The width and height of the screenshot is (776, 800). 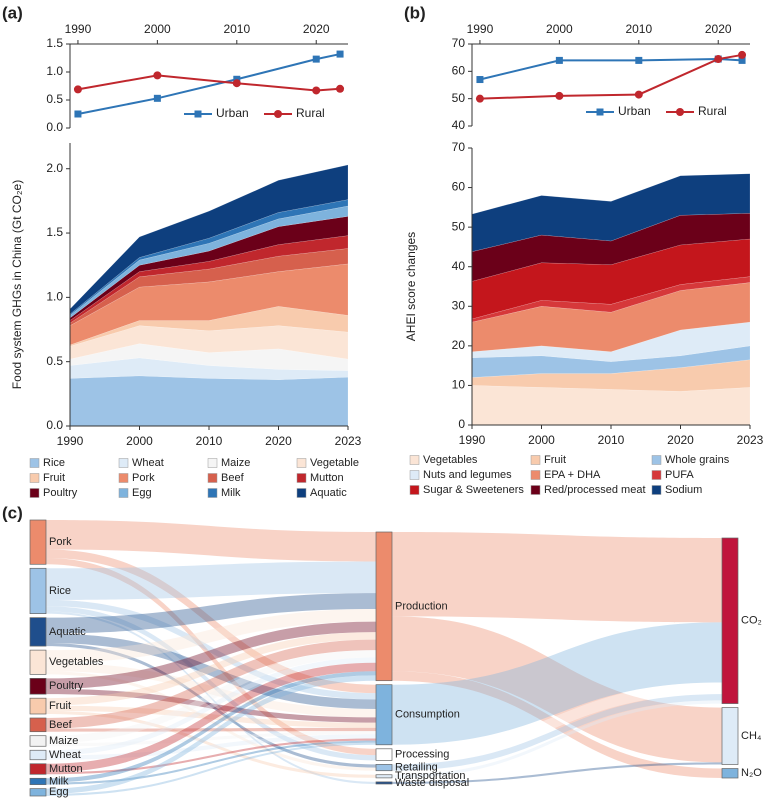 I want to click on legend-label: Mutton, so click(x=327, y=478).